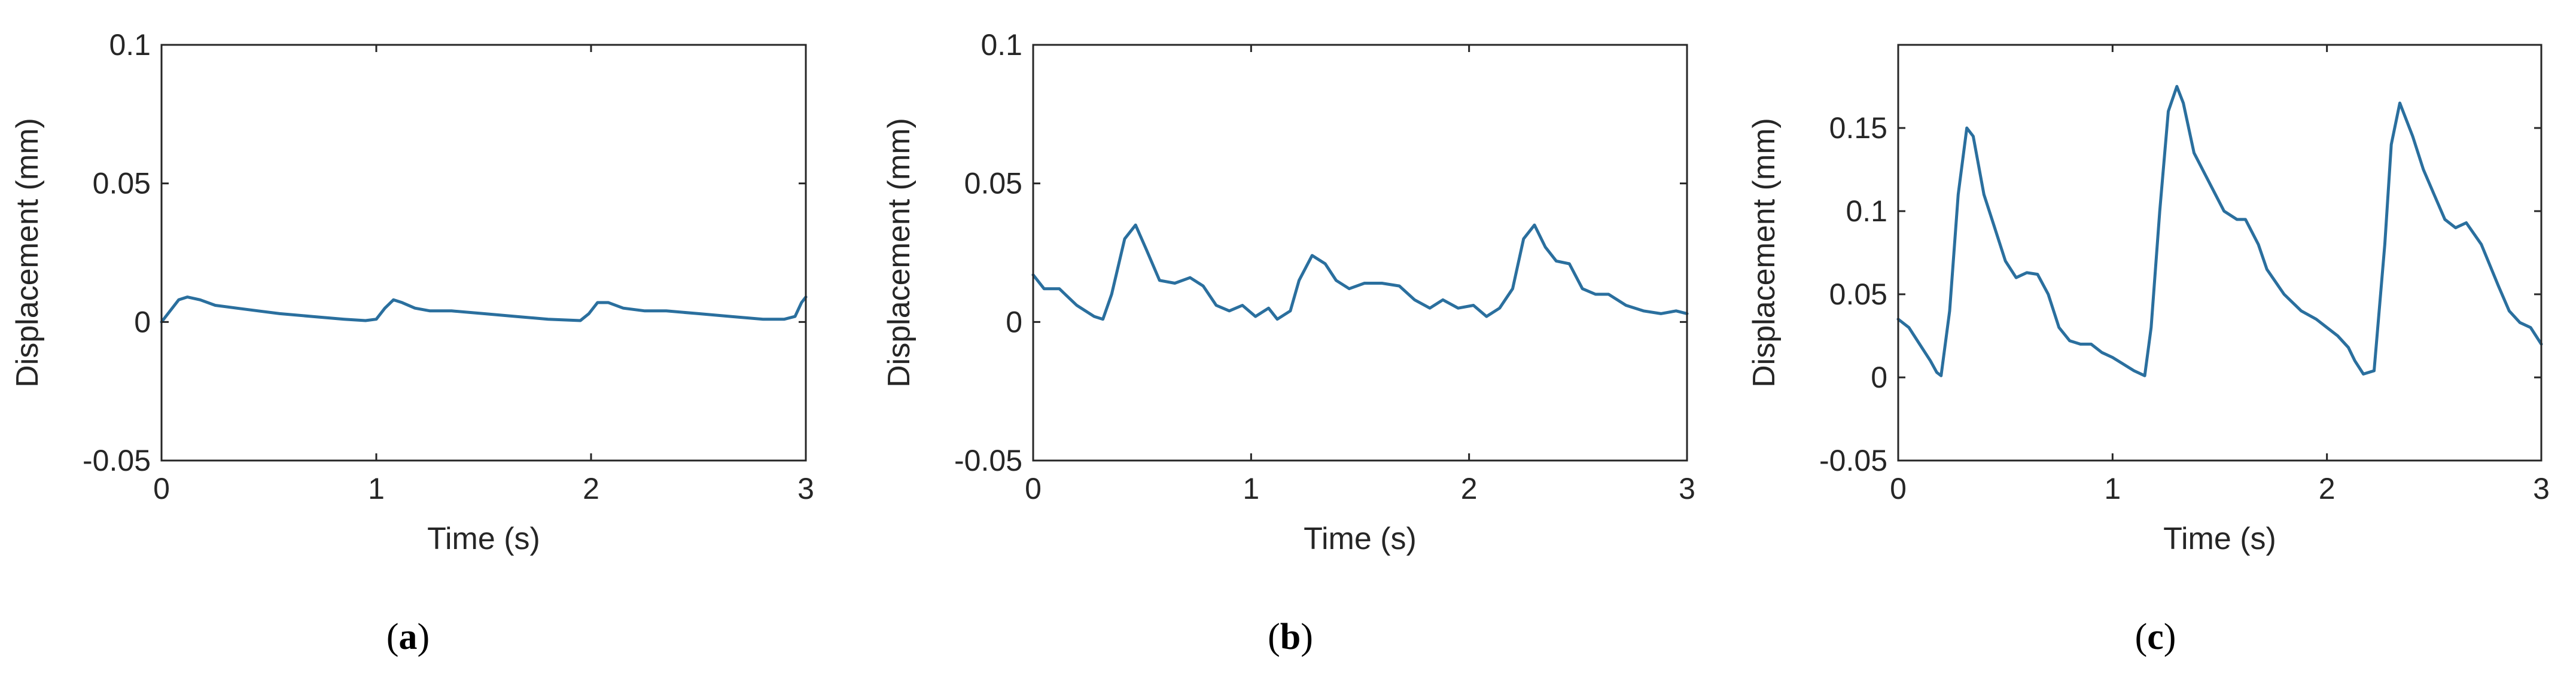  Describe the element at coordinates (1858, 294) in the screenshot. I see `y-tick-label-c-2: 0.05` at that location.